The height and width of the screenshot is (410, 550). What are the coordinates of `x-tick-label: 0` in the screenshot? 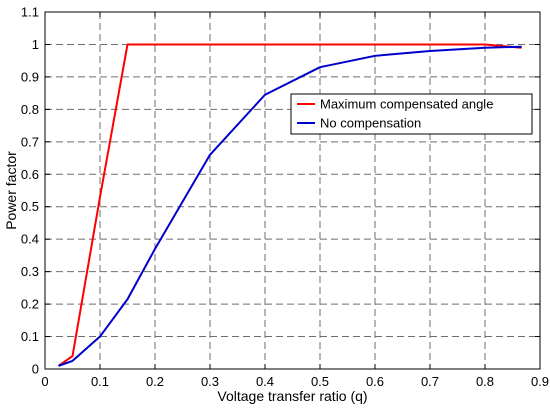 It's located at (44, 381).